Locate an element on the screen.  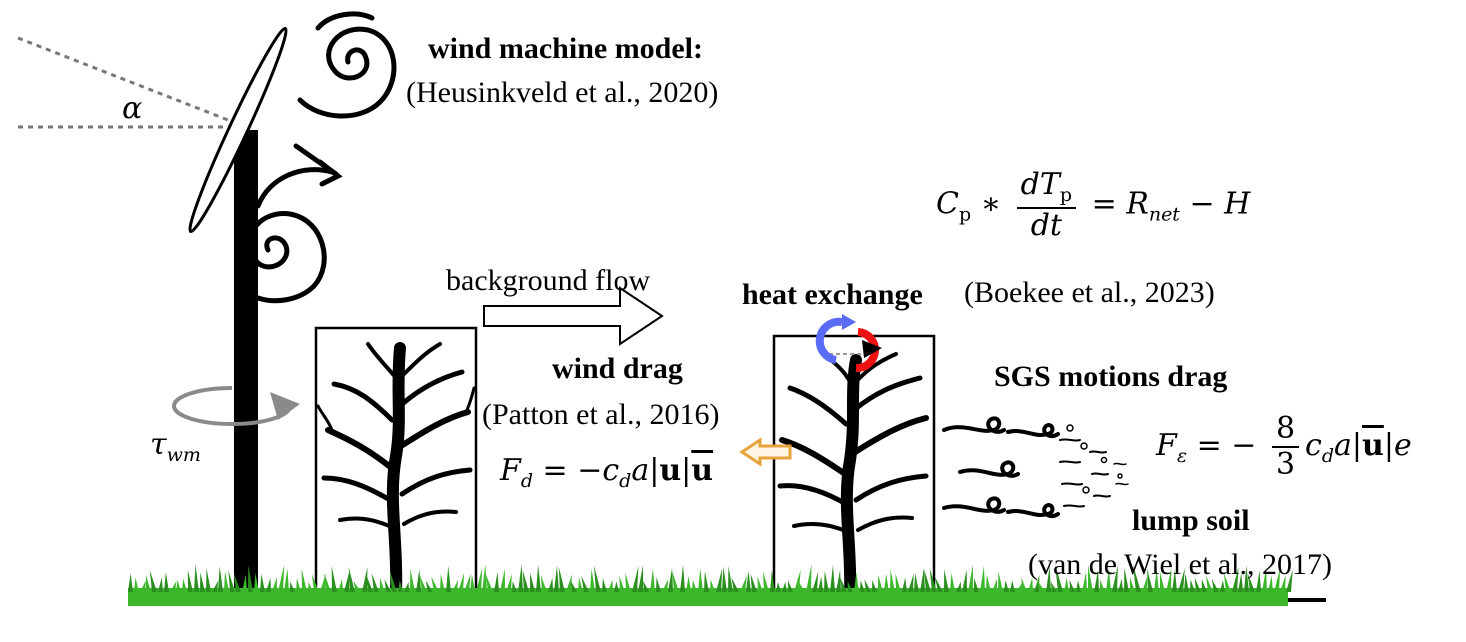
eq-fd-u: u is located at coordinates (670, 470).